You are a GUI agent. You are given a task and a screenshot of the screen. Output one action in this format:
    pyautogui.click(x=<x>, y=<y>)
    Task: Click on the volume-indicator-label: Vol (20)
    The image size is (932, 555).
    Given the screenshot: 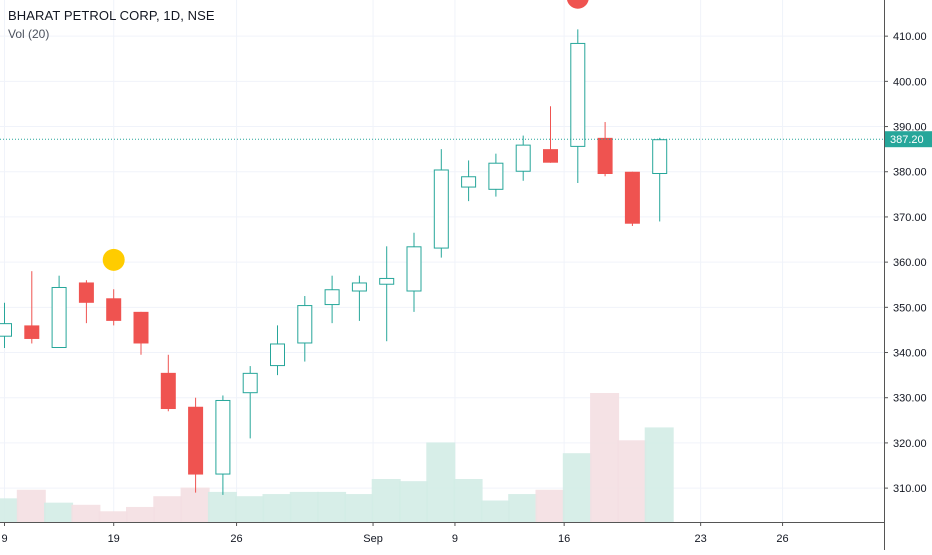 What is the action you would take?
    pyautogui.click(x=29, y=34)
    